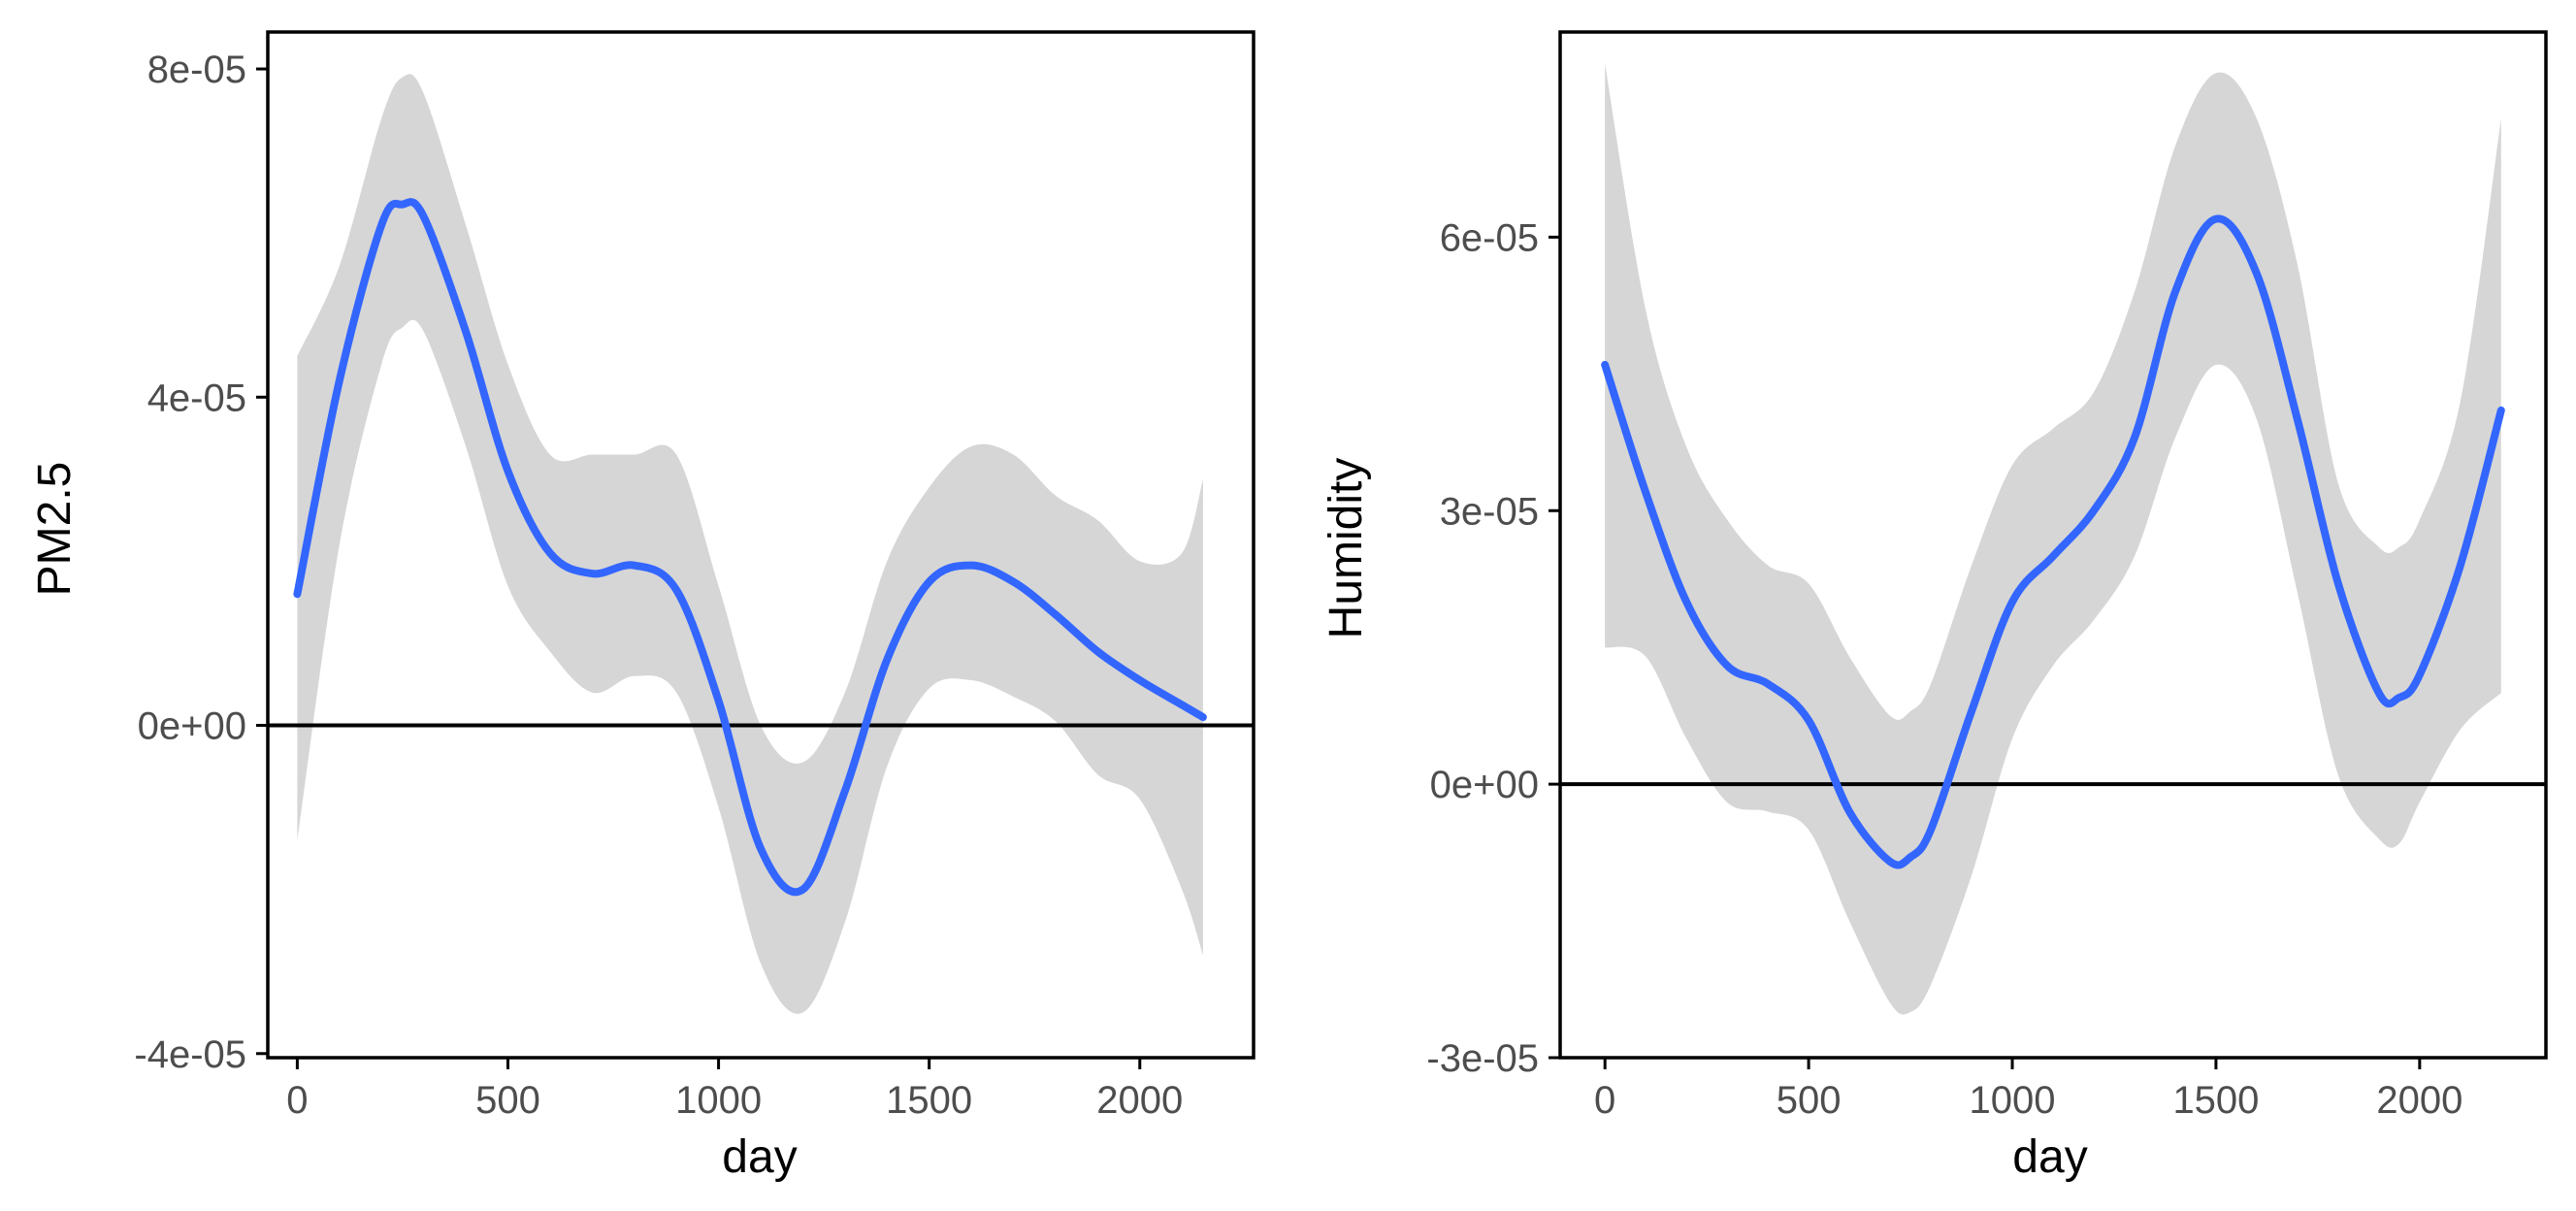  What do you see at coordinates (201, 562) in the screenshot?
I see `pm25-y-ticks: -4e-05 0e+00 4e-05 8e-05` at bounding box center [201, 562].